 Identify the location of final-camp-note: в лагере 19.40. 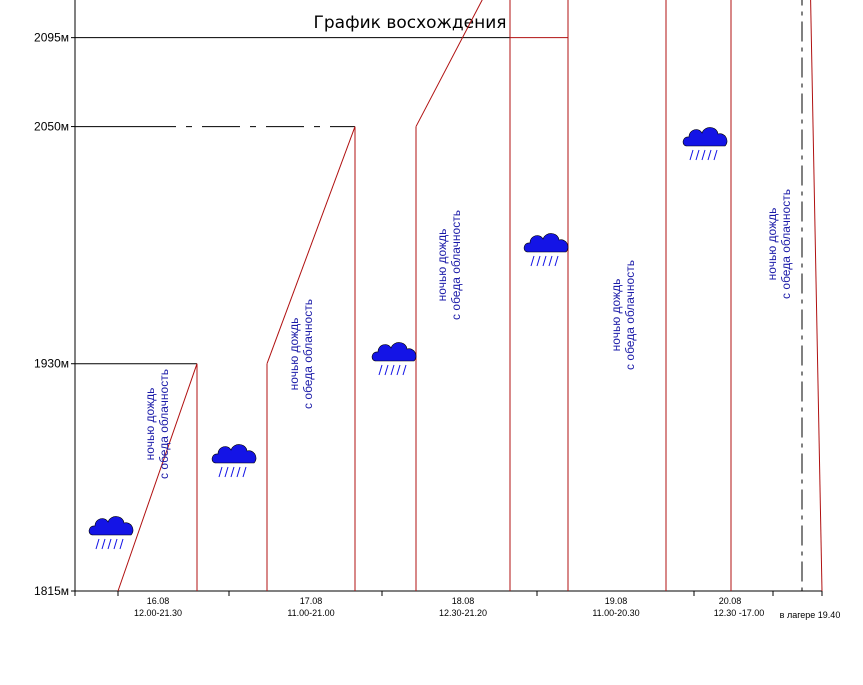
(810, 615).